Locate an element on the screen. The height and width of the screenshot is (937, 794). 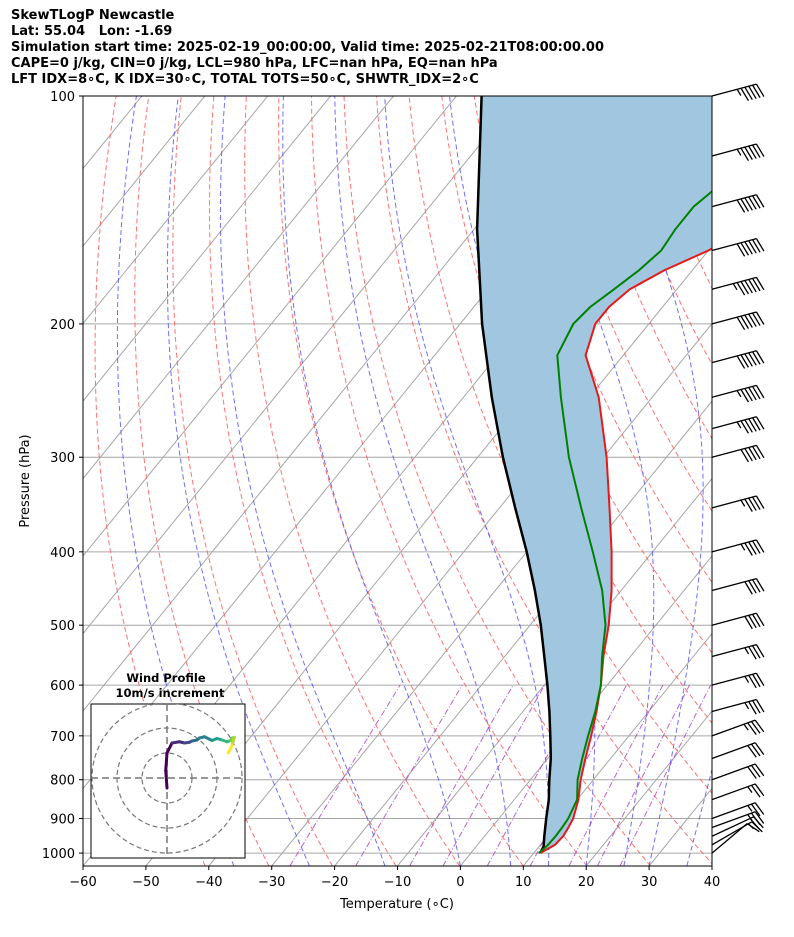
y-tick-label: 1000 is located at coordinates (58, 854).